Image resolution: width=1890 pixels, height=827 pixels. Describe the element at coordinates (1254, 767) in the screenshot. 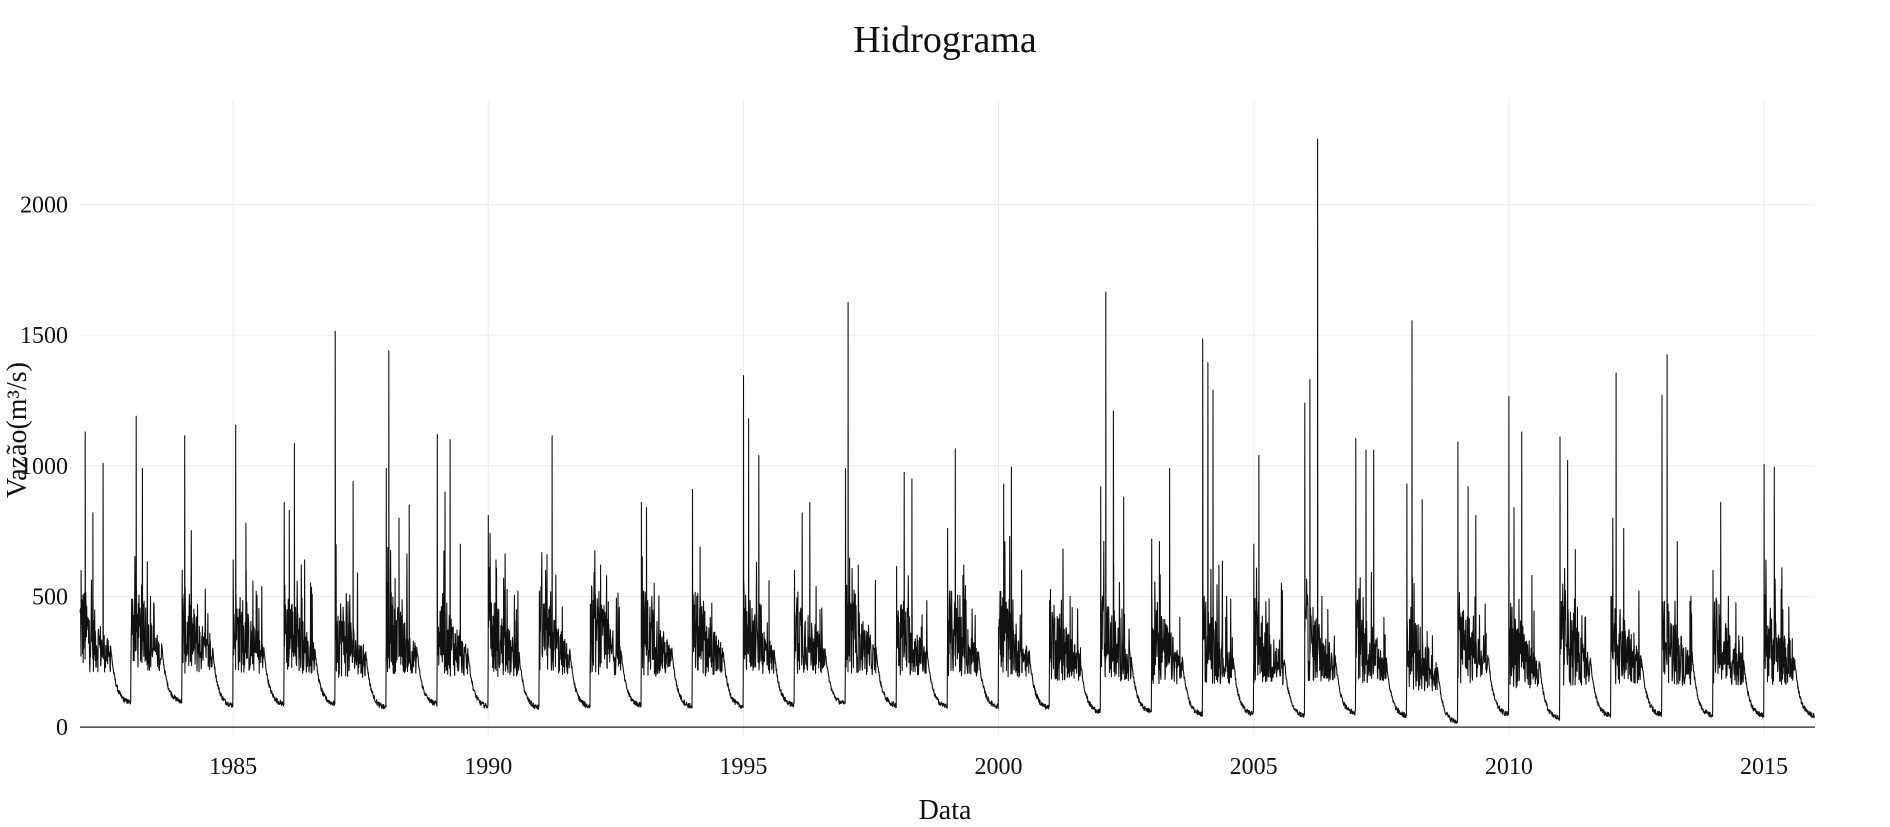

I see `x-tick-label: 2005` at that location.